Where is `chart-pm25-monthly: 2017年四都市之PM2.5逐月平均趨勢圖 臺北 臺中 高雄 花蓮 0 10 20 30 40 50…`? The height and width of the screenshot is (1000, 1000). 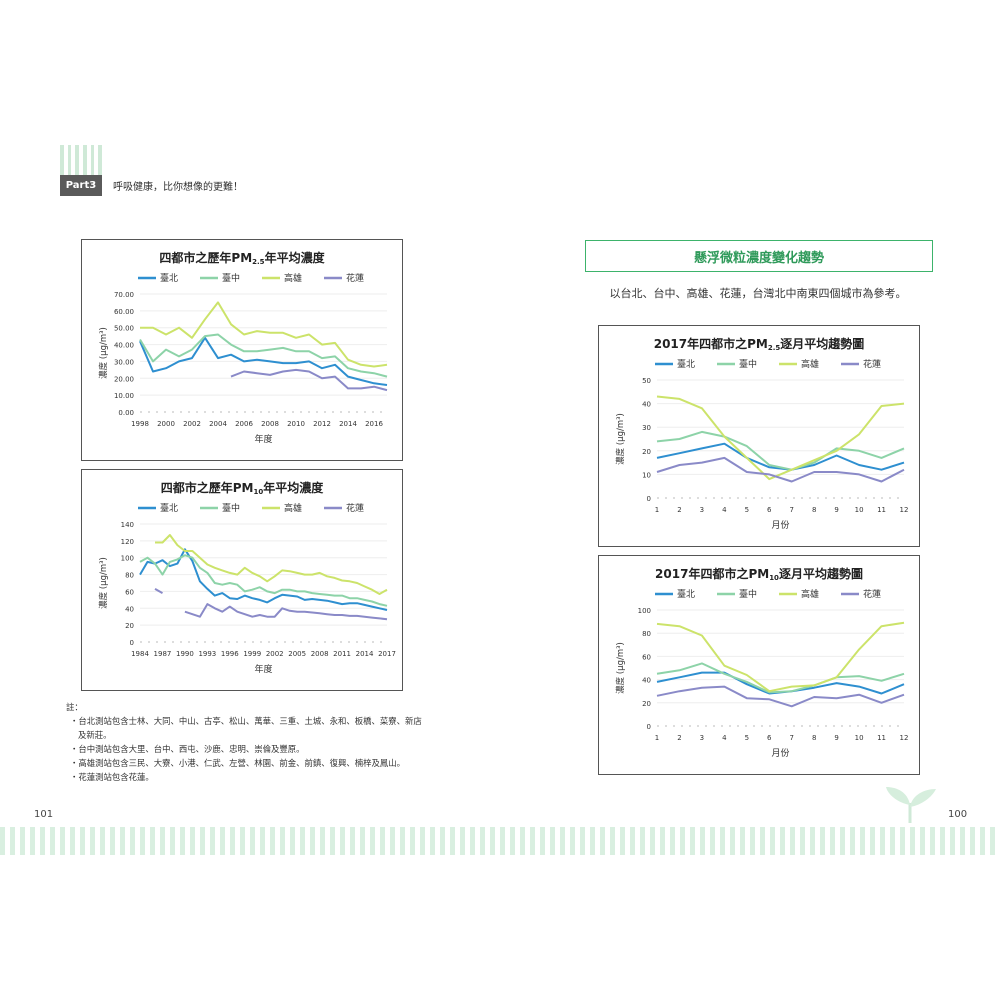
chart-pm25-monthly: 2017年四都市之PM2.5逐月平均趨勢圖 臺北 臺中 高雄 花蓮 0 10 20 30 40 50… is located at coordinates (759, 436).